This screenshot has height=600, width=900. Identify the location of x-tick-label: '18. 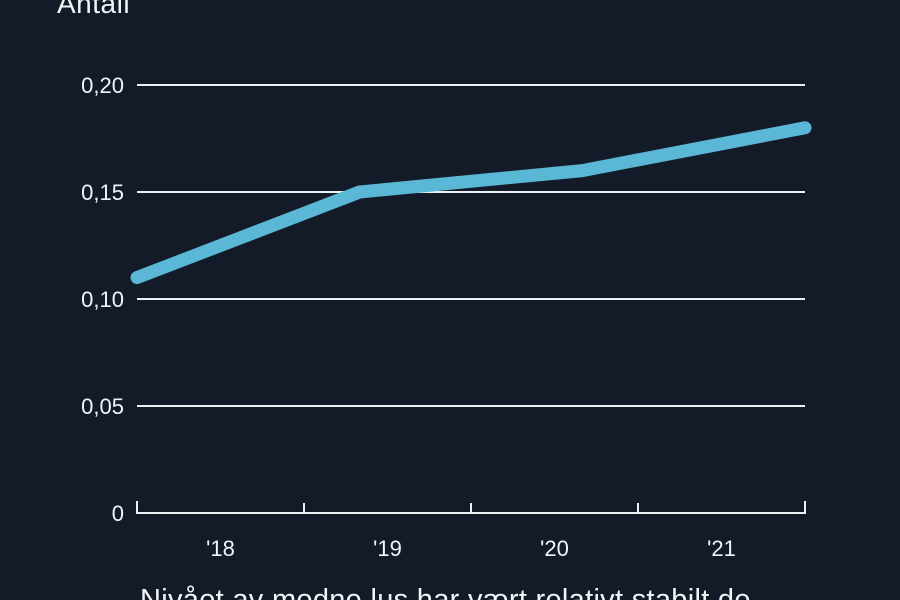
(220, 548).